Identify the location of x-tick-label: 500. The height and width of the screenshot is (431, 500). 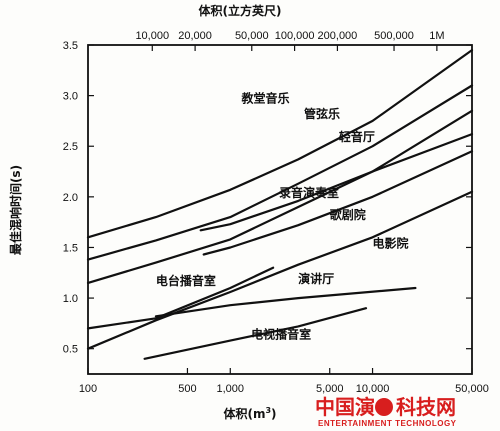
(187, 389).